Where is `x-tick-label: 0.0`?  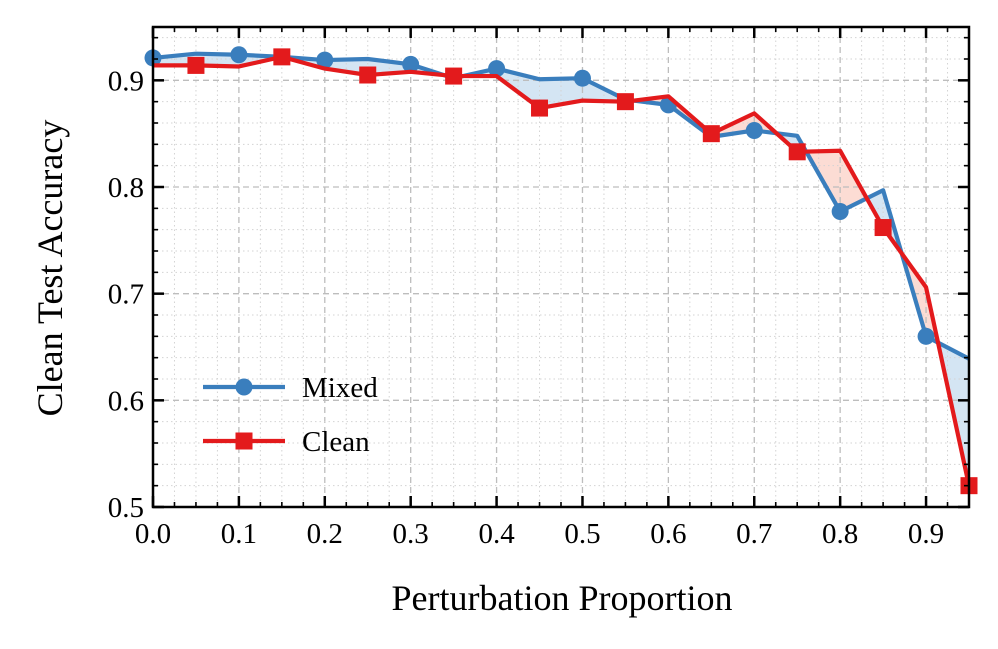 x-tick-label: 0.0 is located at coordinates (153, 534).